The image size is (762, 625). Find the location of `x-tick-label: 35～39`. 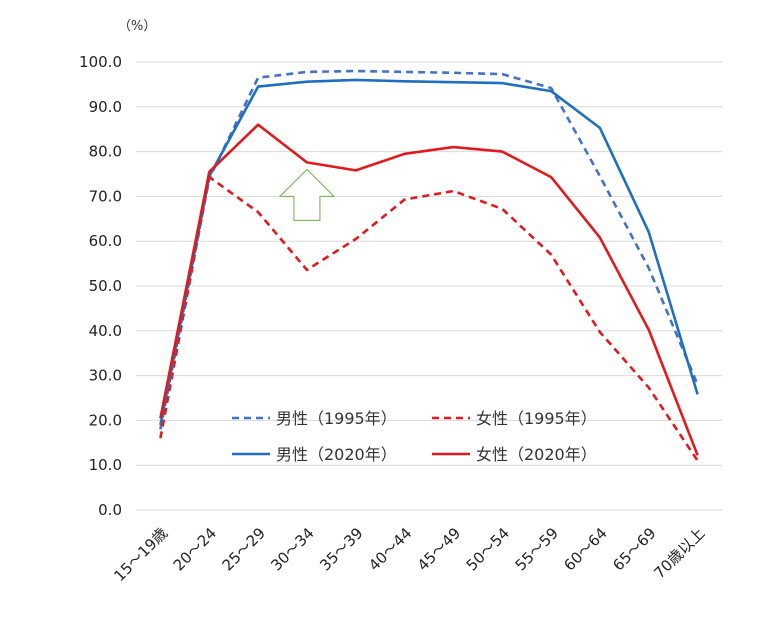

x-tick-label: 35～39 is located at coordinates (341, 549).